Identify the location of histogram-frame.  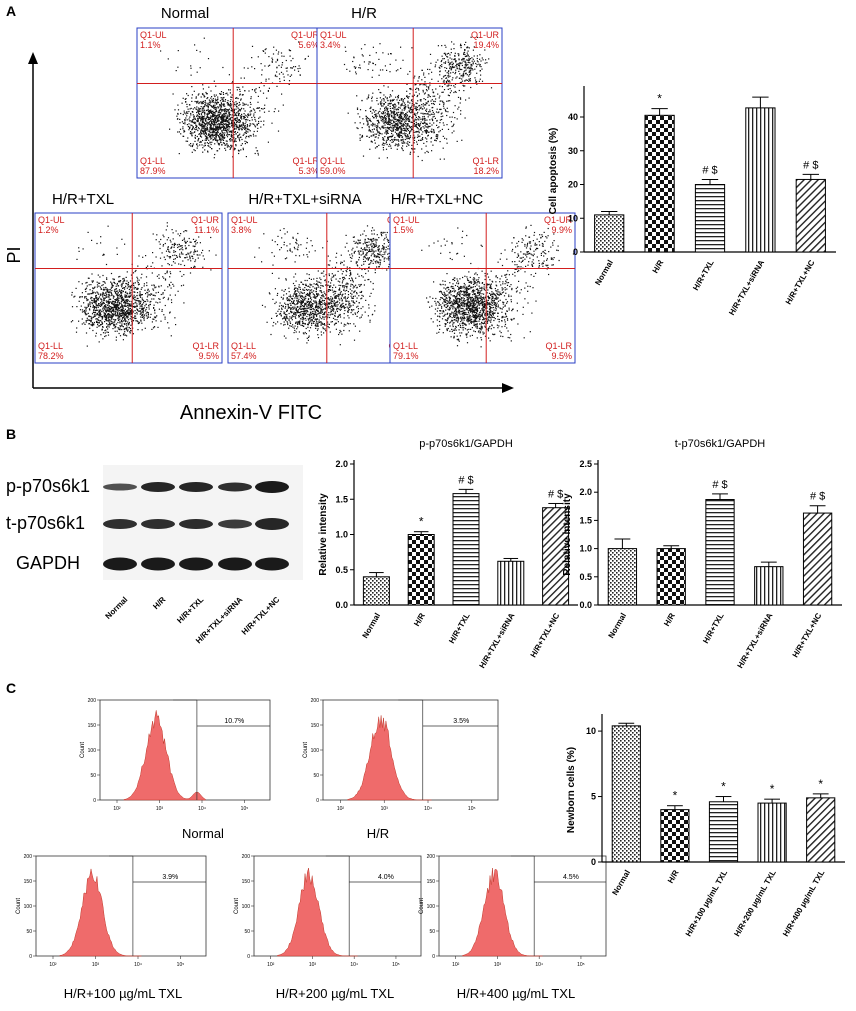
(522, 906).